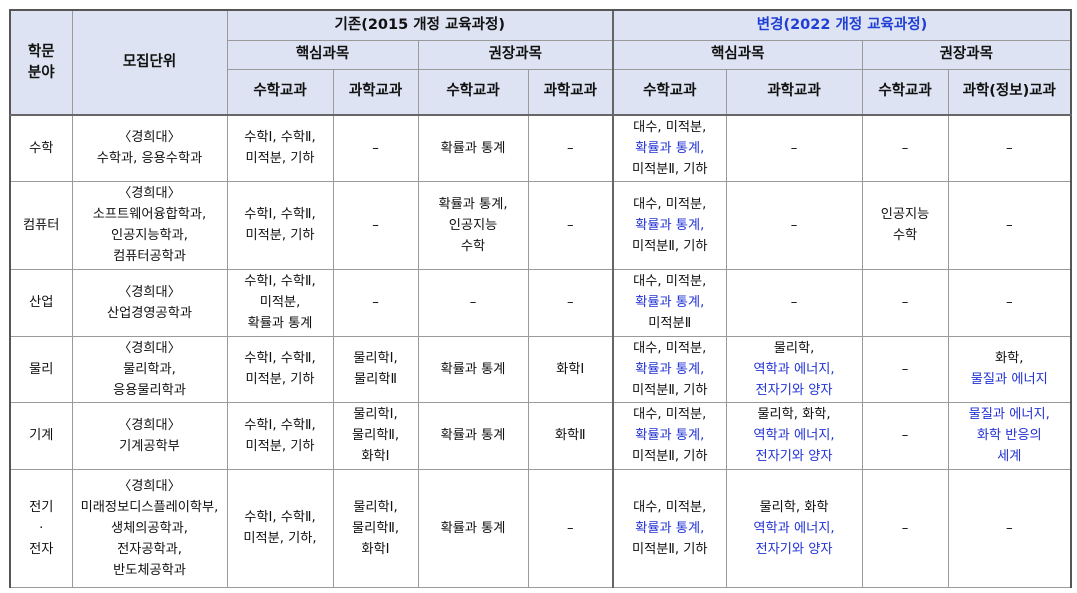 This screenshot has width=1077, height=593. Describe the element at coordinates (842, 25) in the screenshot. I see `header-after: 변경(2022 개정 교육과정)` at that location.